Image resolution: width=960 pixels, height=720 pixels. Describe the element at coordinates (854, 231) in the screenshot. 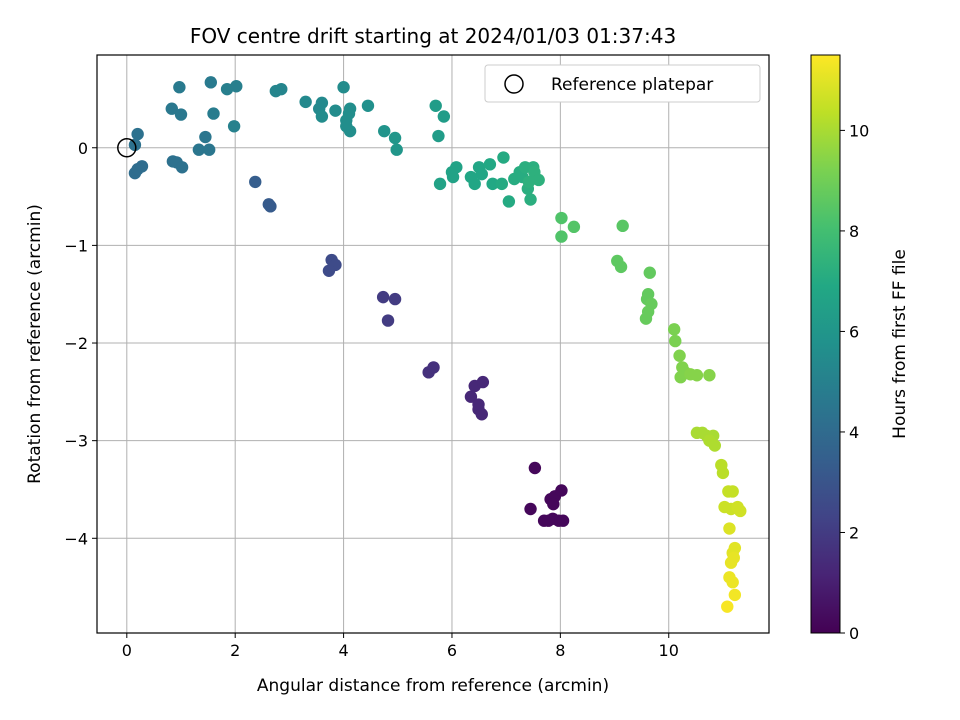

I see `colorbar-tick-label: 8` at that location.